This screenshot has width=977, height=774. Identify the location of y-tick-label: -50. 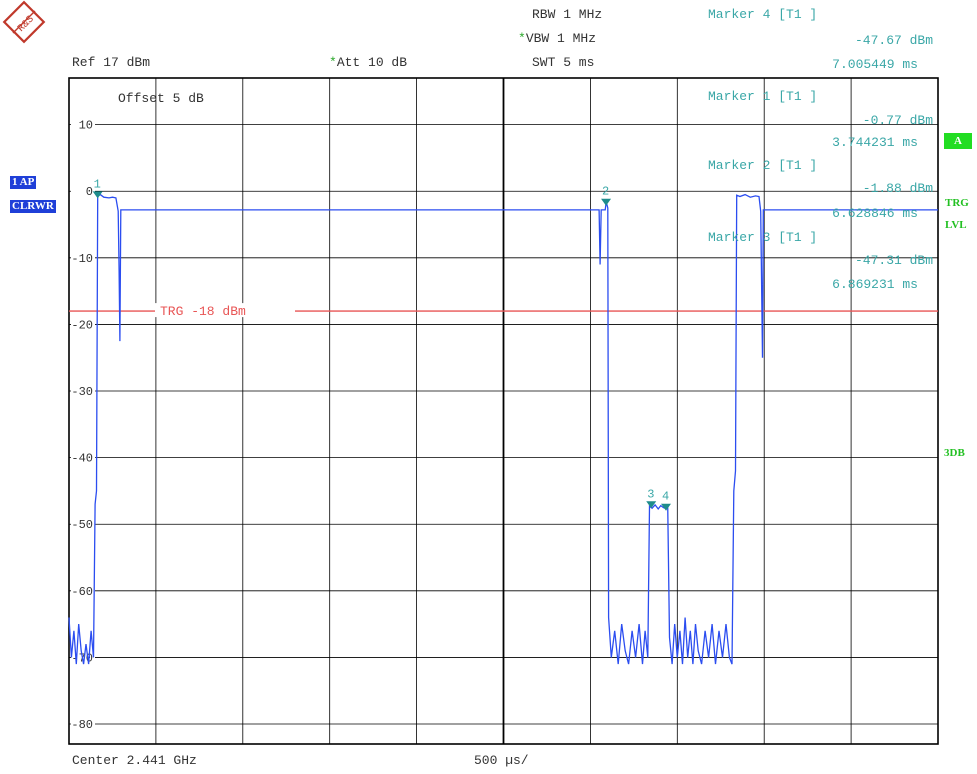
(82, 525).